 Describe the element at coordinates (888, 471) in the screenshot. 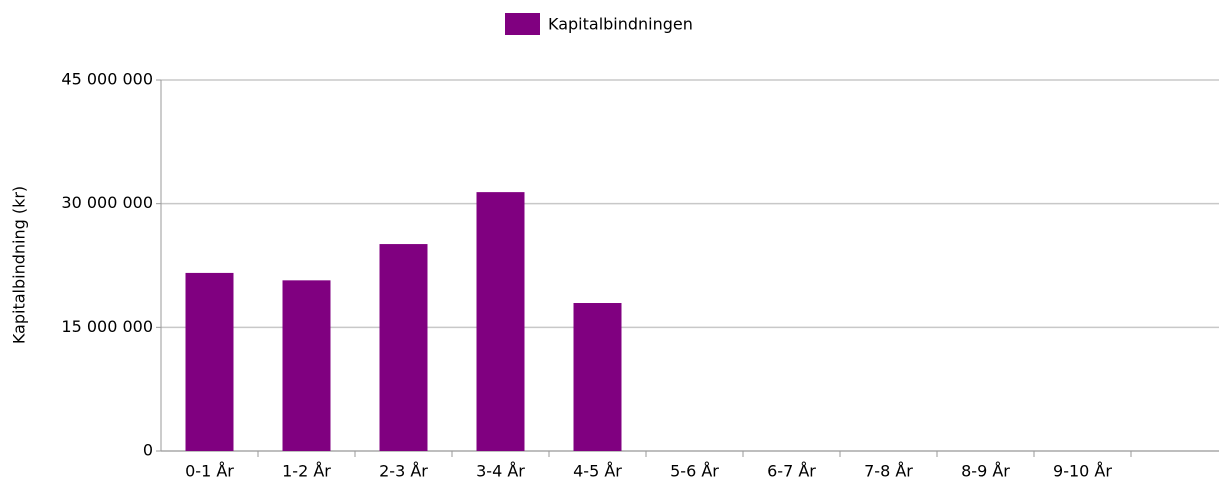

I see `x-tick-label: 7-8 År` at that location.